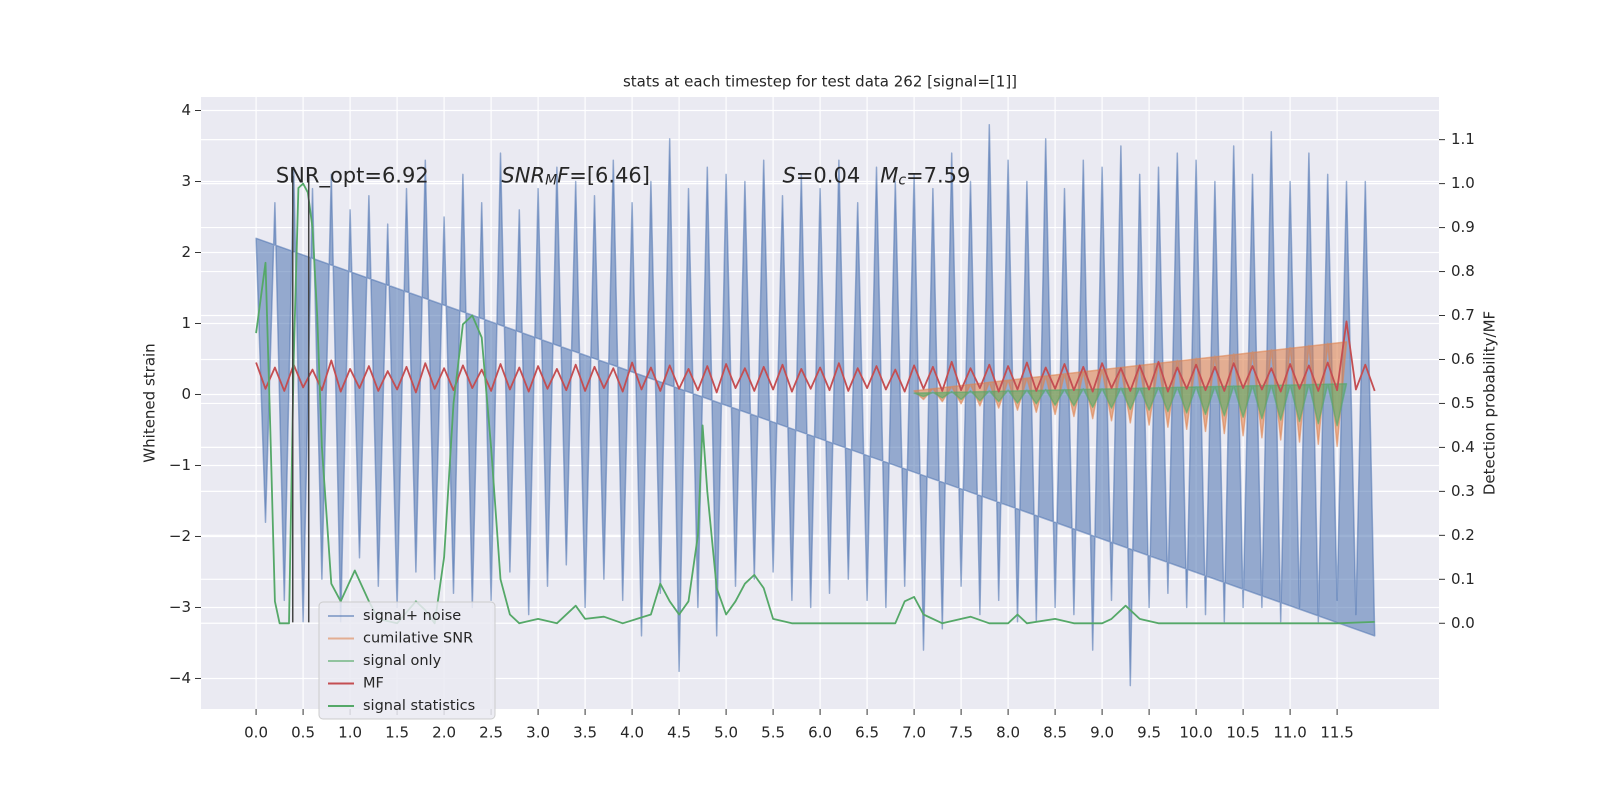  Describe the element at coordinates (1102, 733) in the screenshot. I see `x-tick-label: 9.0` at that location.